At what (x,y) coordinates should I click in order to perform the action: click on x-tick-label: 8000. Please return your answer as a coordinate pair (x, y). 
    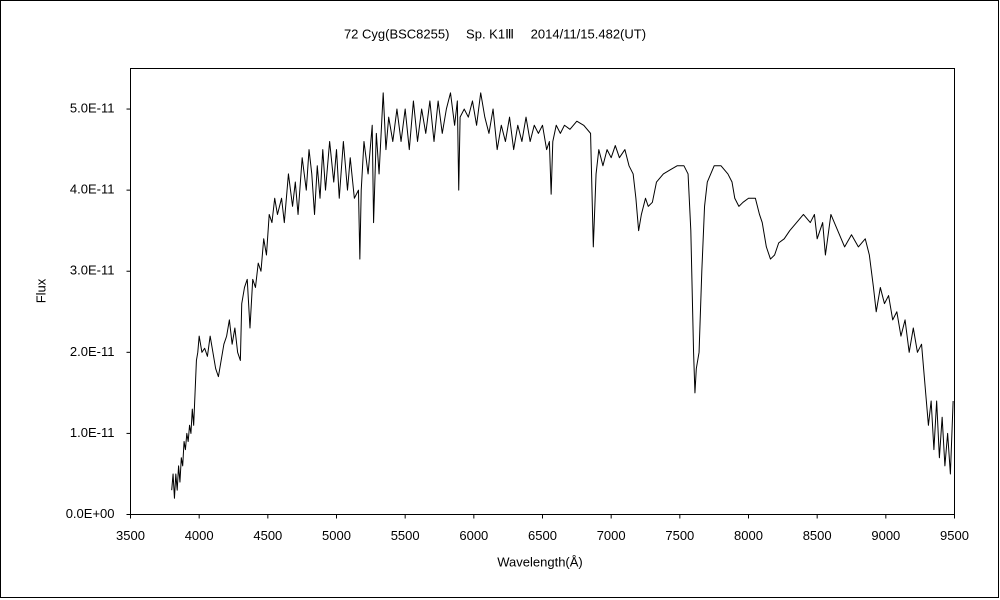
    Looking at the image, I should click on (748, 535).